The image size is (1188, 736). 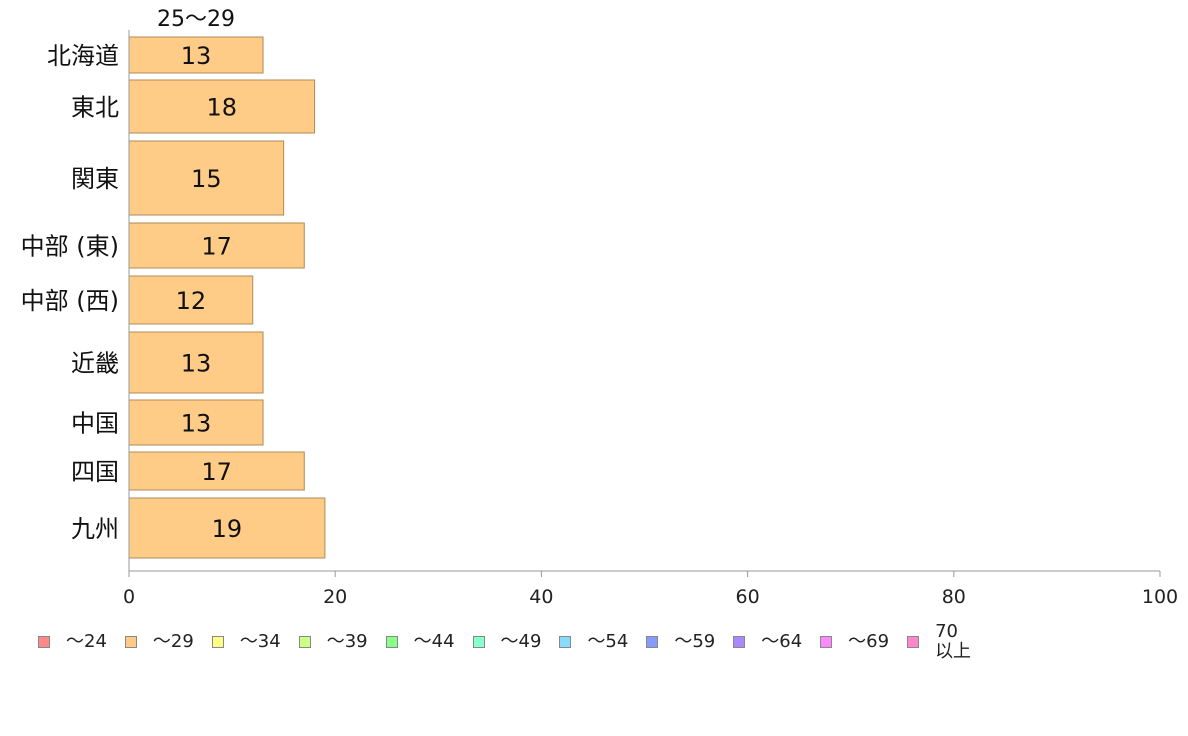 I want to click on legend-label: 〜24, so click(x=86, y=641).